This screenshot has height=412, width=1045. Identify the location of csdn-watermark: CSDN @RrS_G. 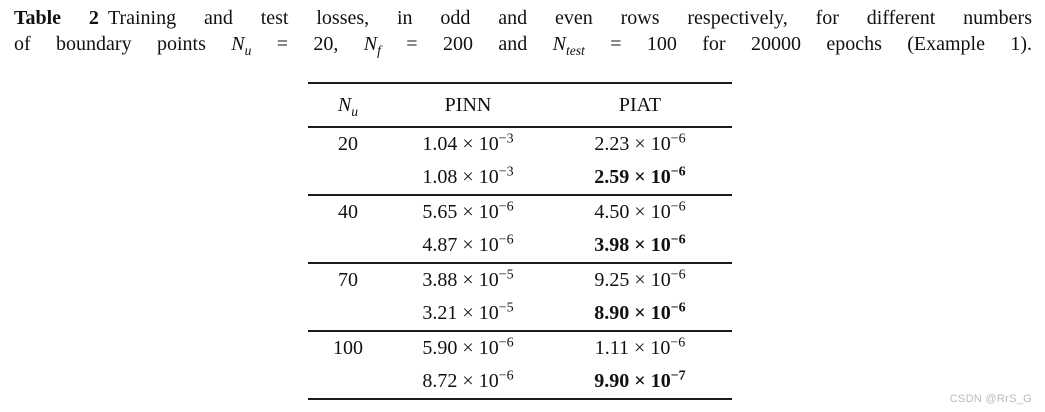
(990, 399).